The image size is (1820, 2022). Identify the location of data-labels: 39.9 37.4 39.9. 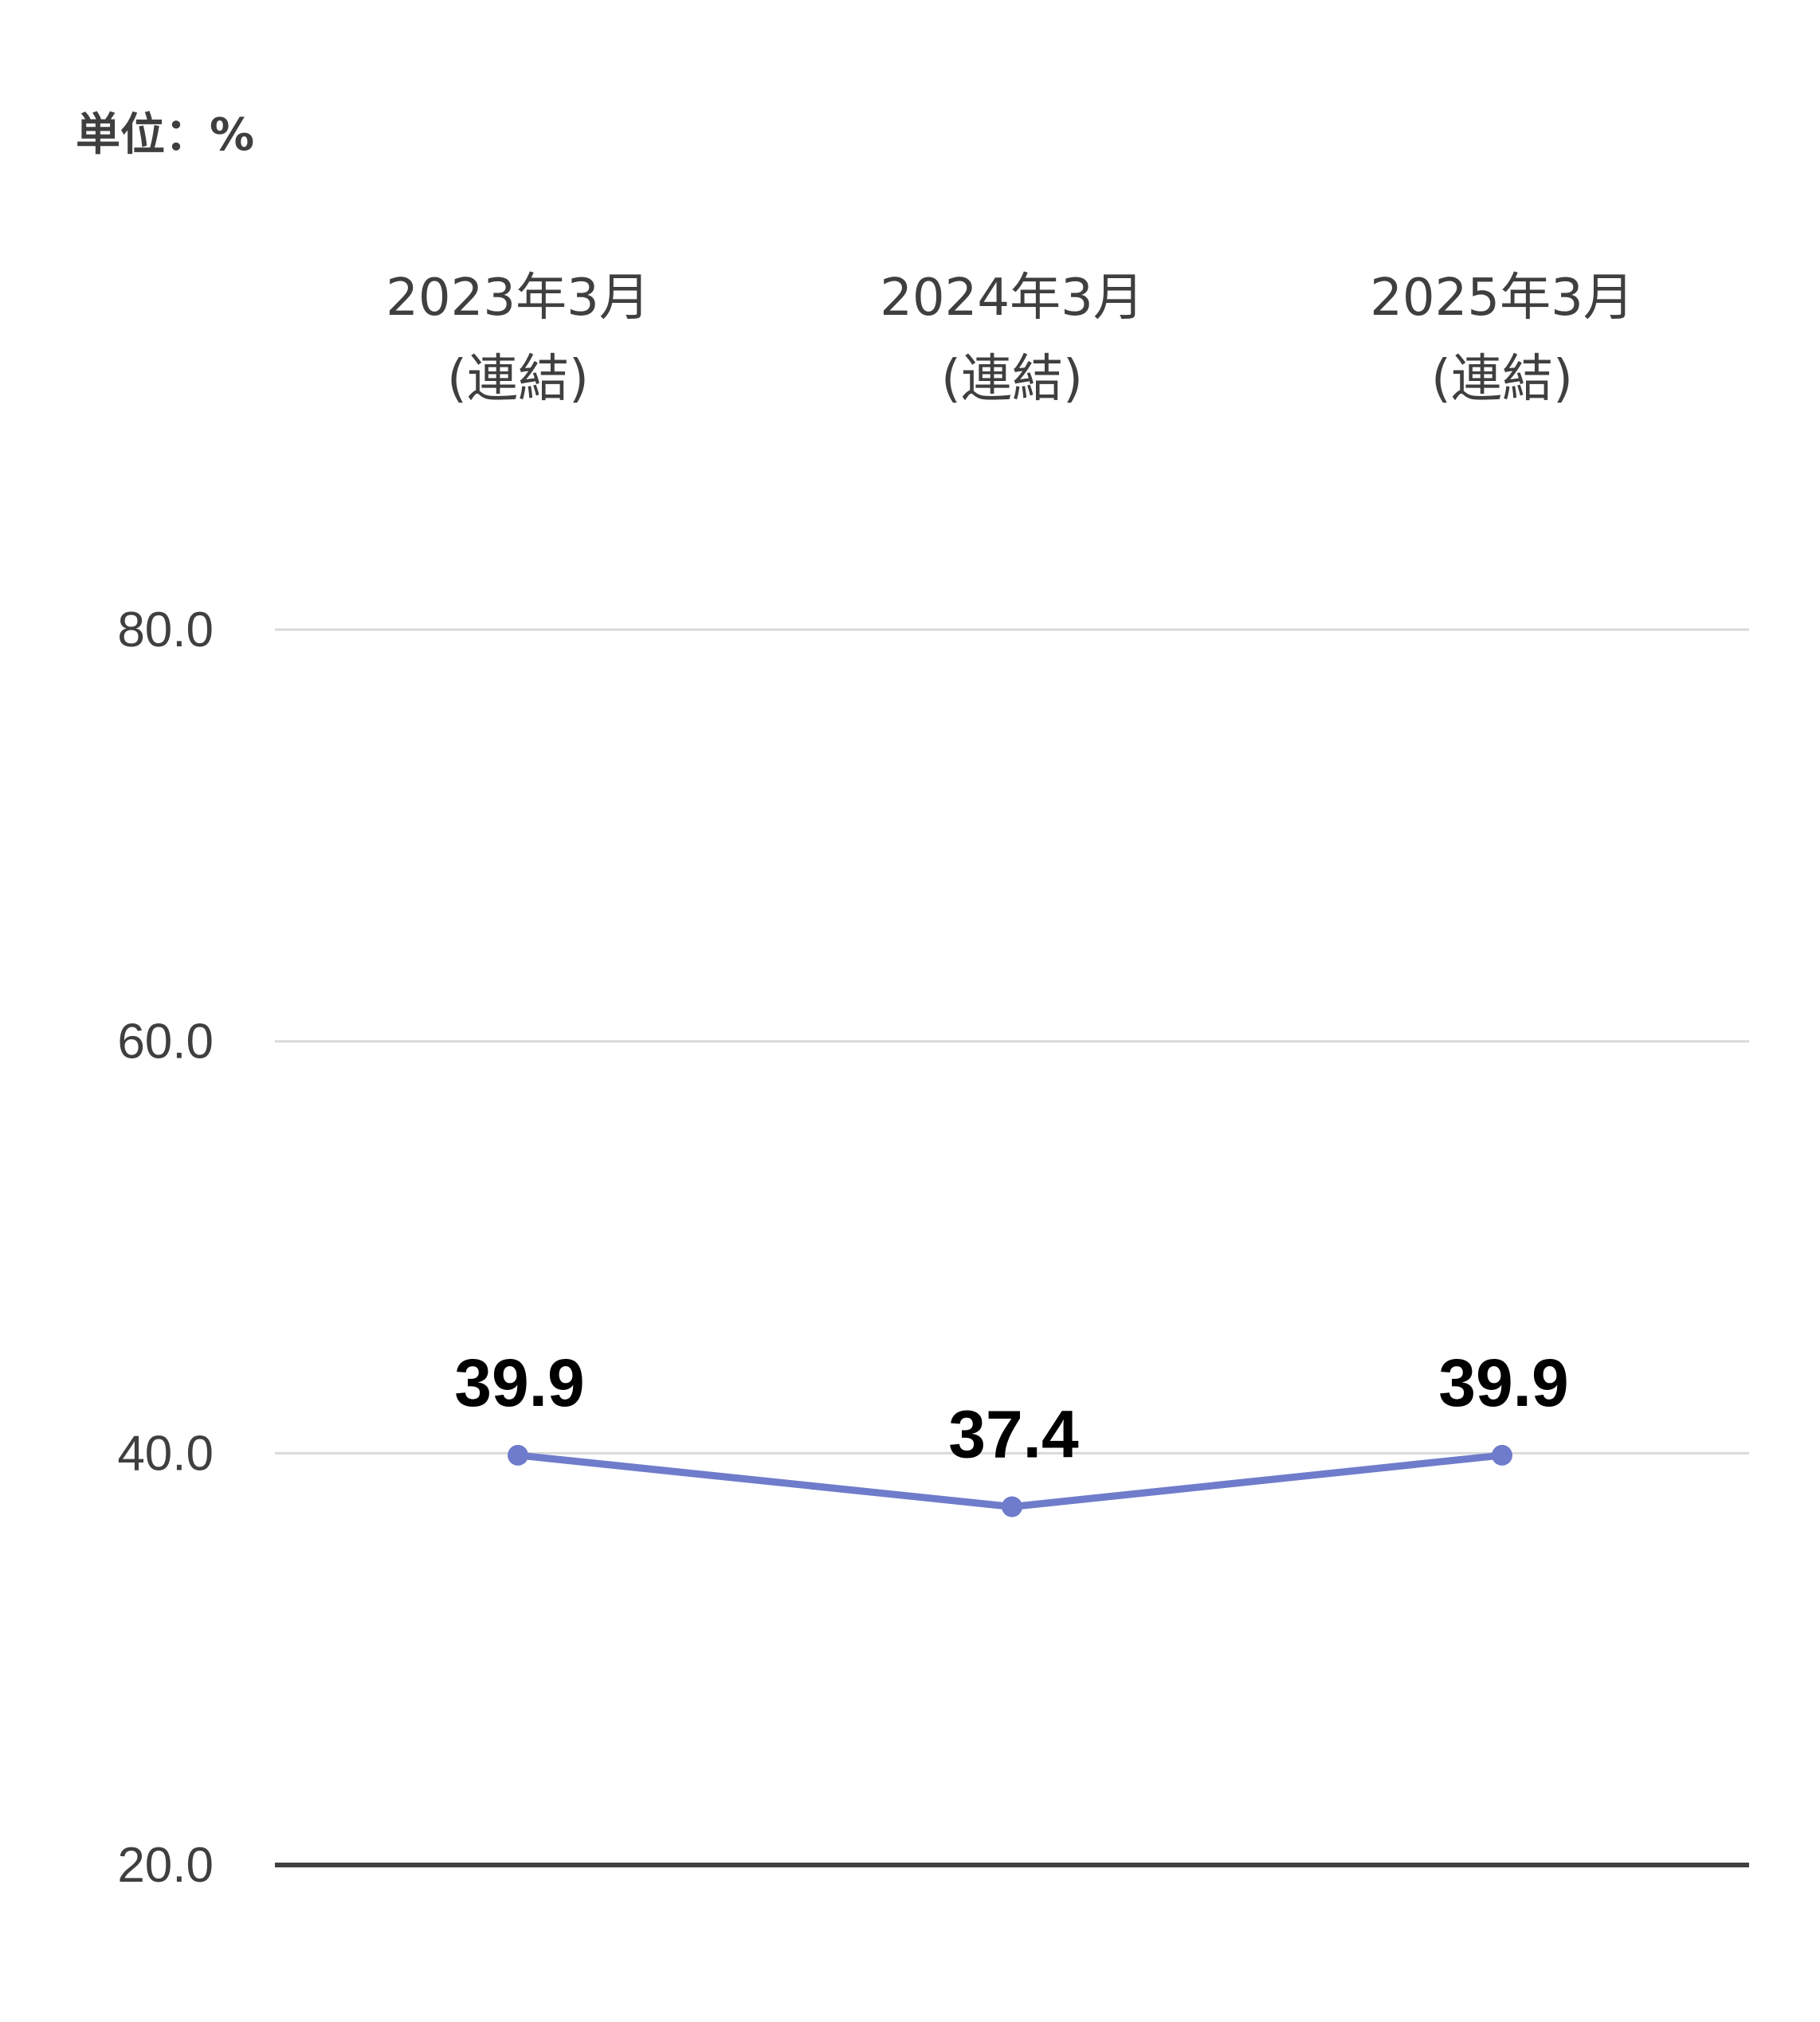
(1011, 1409).